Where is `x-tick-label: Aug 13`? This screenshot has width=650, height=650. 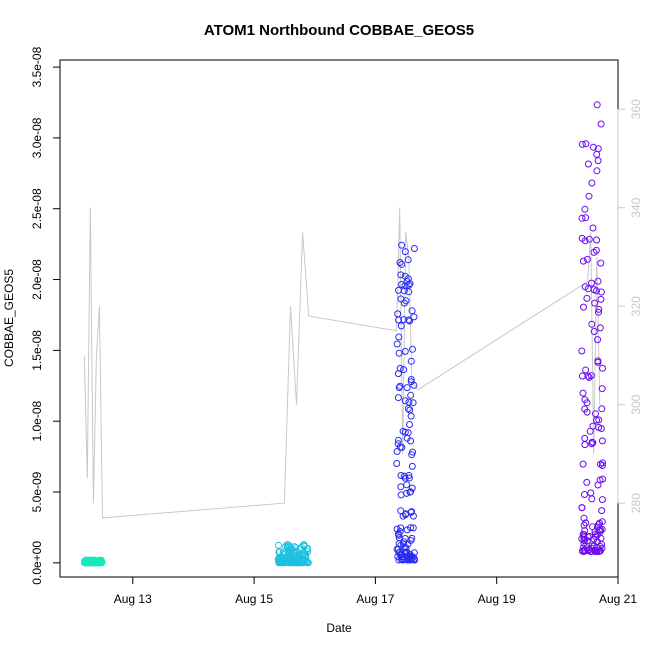
x-tick-label: Aug 13 is located at coordinates (133, 599).